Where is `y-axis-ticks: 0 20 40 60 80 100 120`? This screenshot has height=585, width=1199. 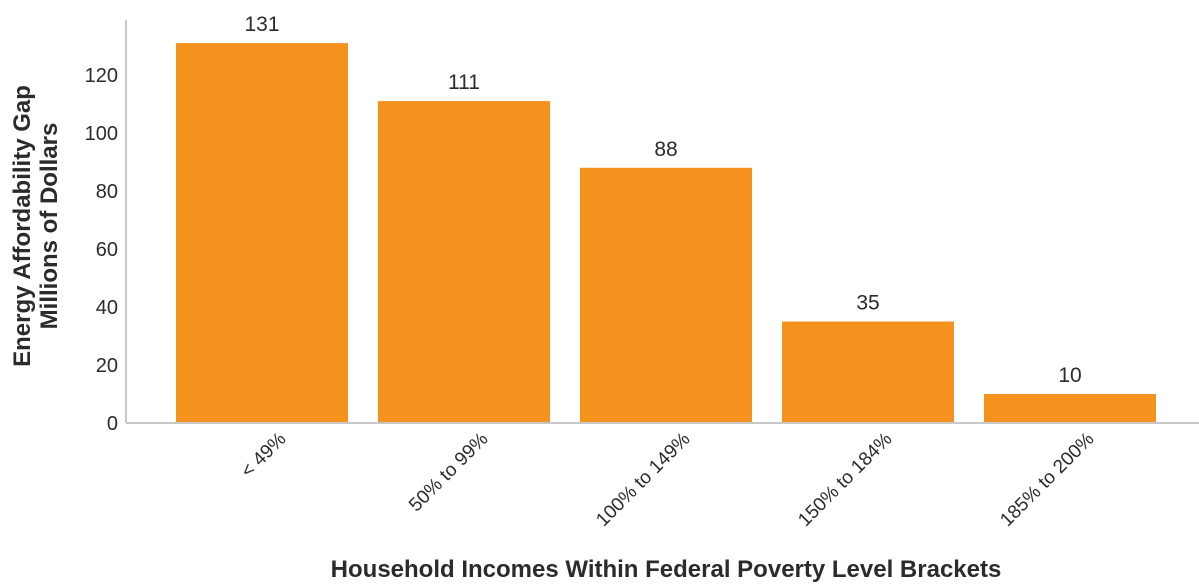 y-axis-ticks: 0 20 40 60 80 100 120 is located at coordinates (101, 250).